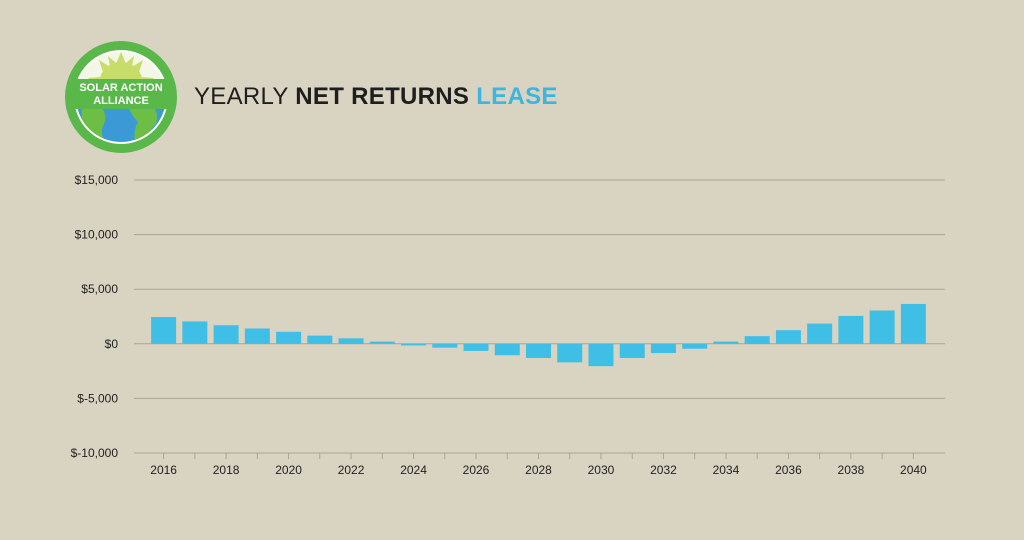 This screenshot has width=1024, height=540. Describe the element at coordinates (820, 333) in the screenshot. I see `bar-2037` at that location.